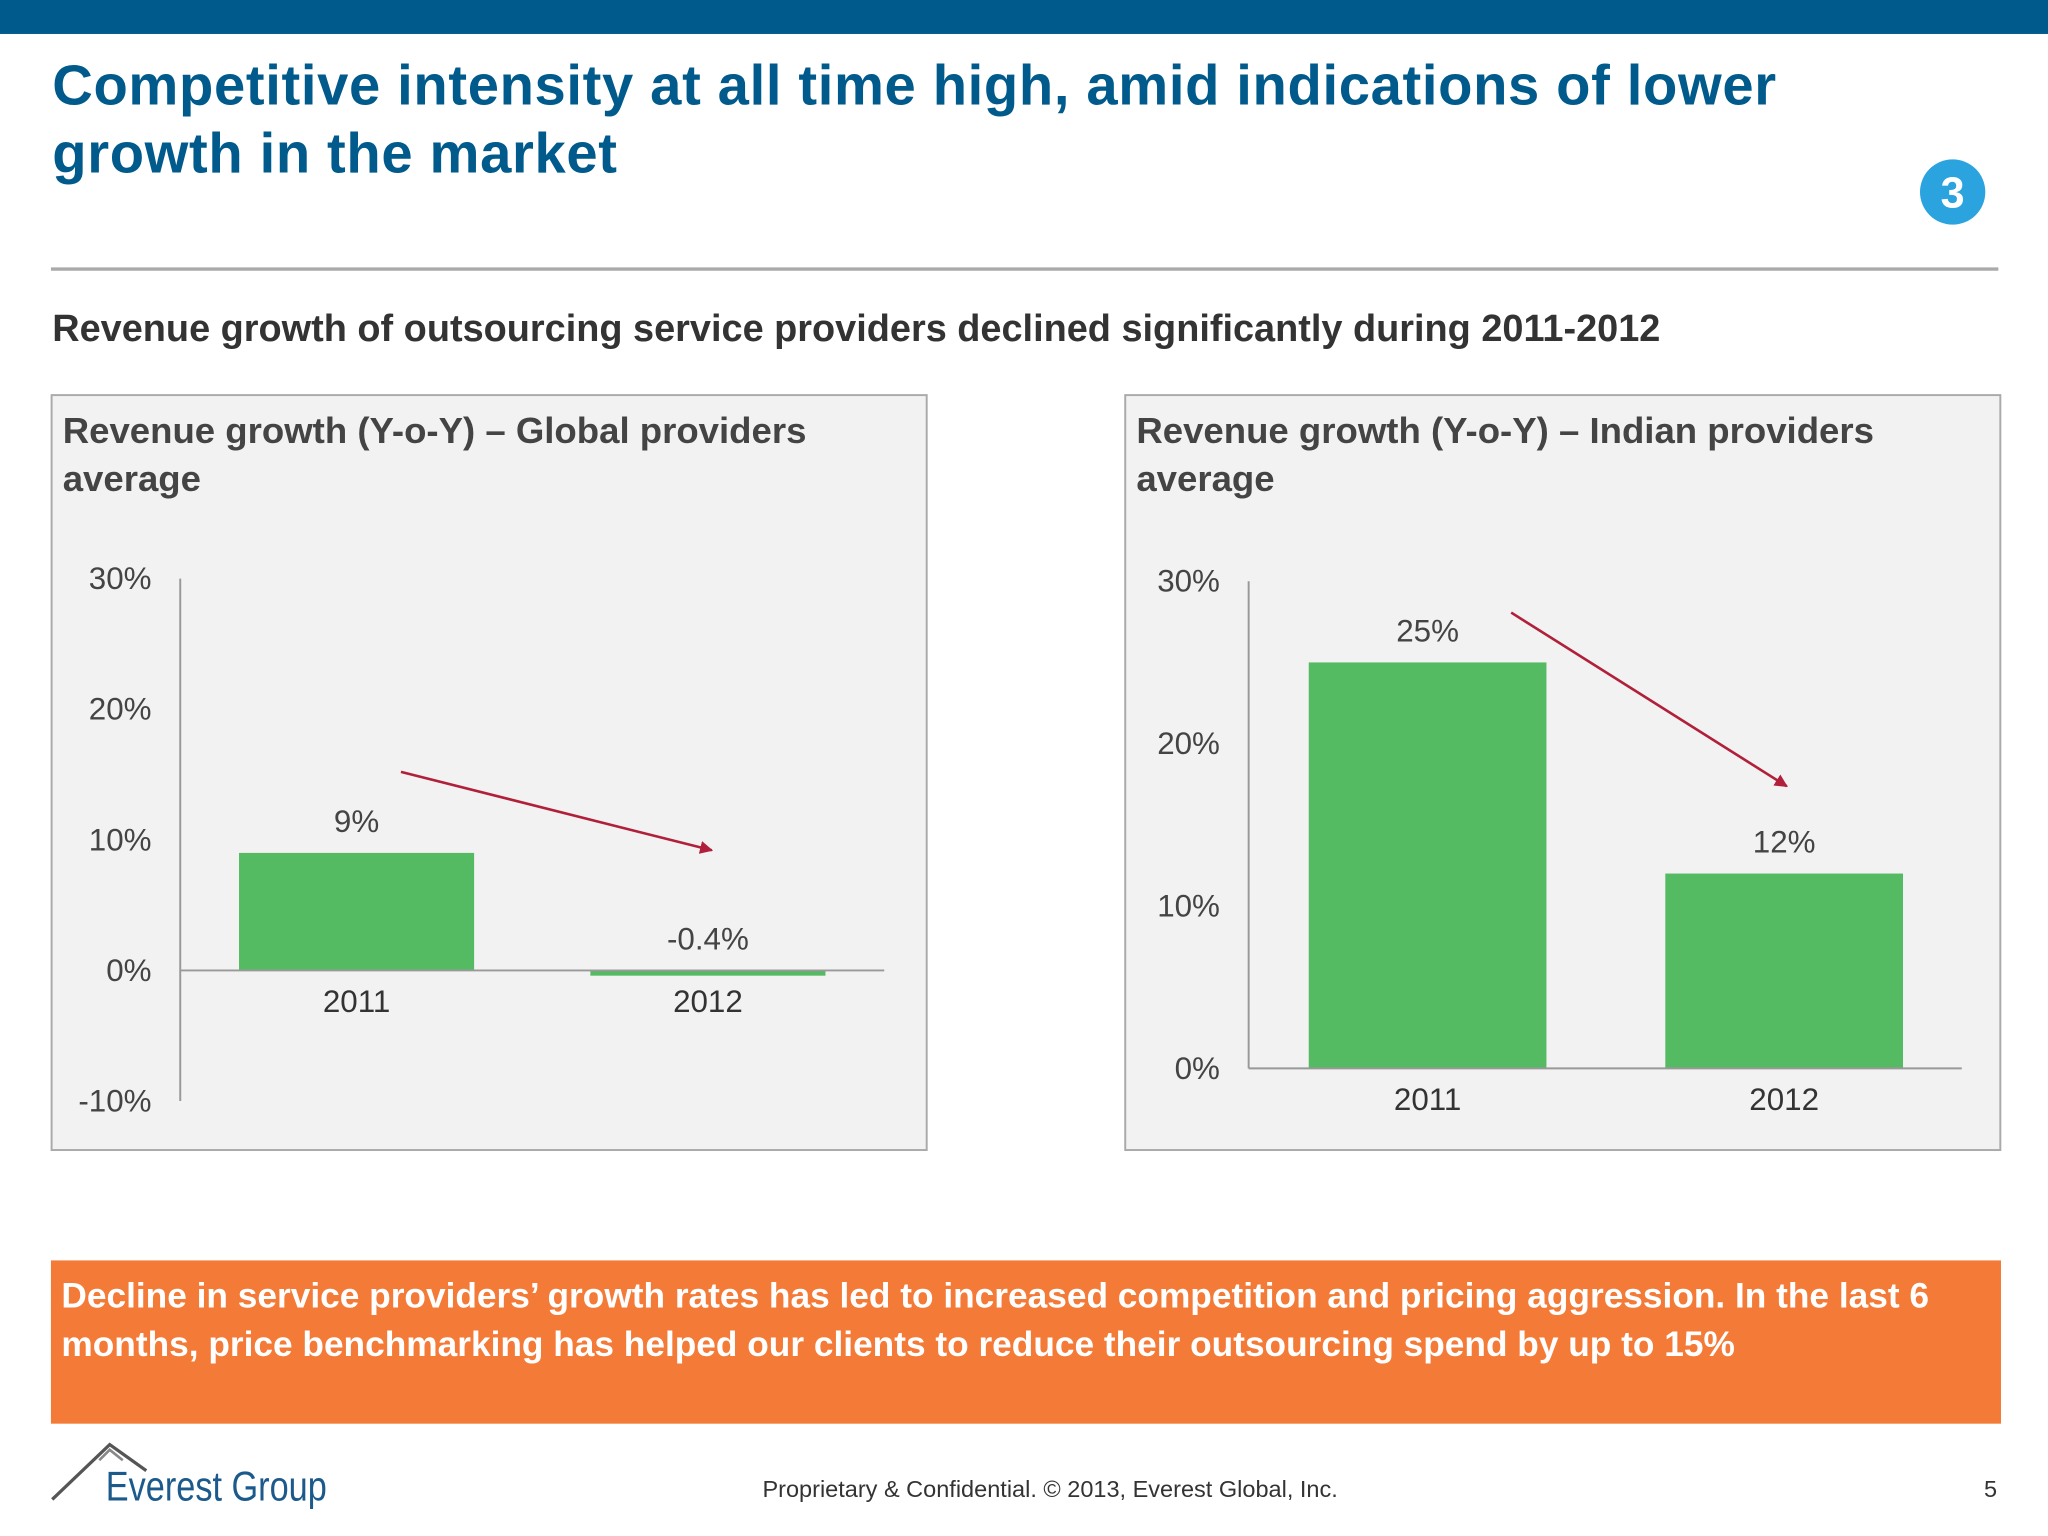 The height and width of the screenshot is (1536, 2048). I want to click on logo-text: Everest Group, so click(216, 1486).